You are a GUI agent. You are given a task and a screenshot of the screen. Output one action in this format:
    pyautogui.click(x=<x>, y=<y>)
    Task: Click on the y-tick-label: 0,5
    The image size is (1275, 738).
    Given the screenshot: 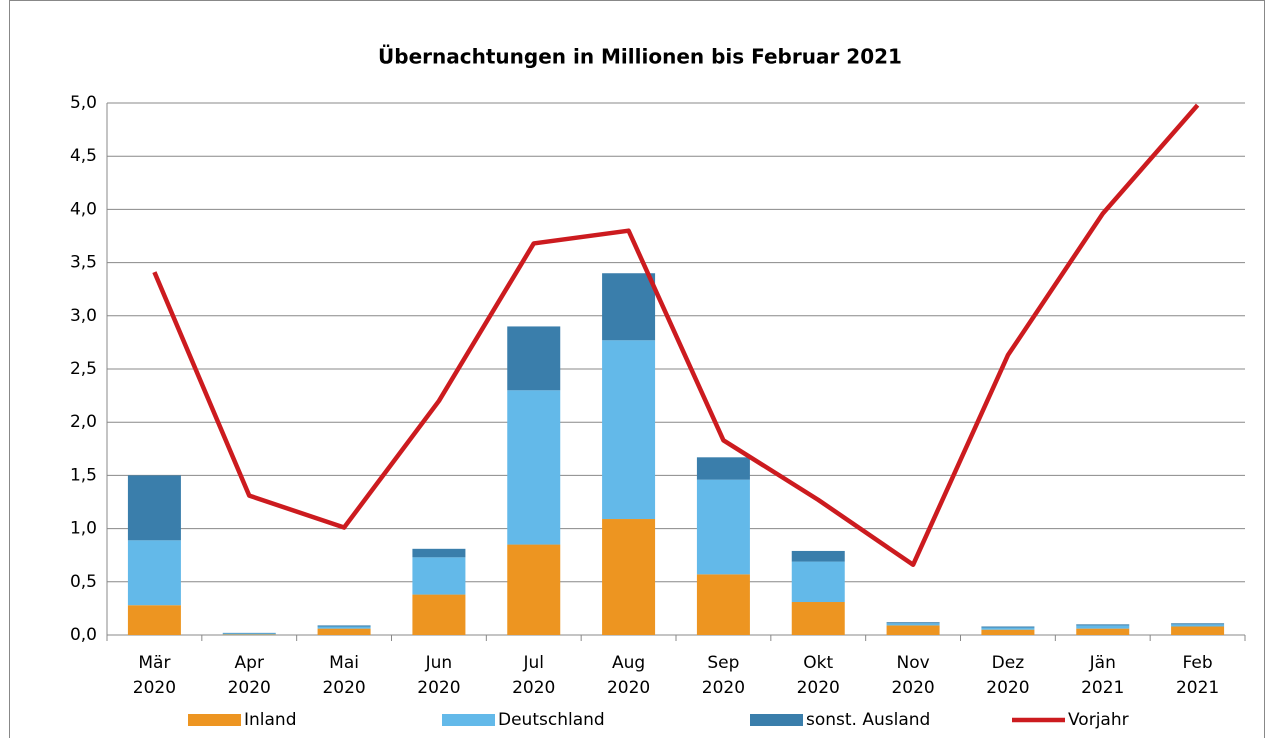 What is the action you would take?
    pyautogui.click(x=83, y=582)
    